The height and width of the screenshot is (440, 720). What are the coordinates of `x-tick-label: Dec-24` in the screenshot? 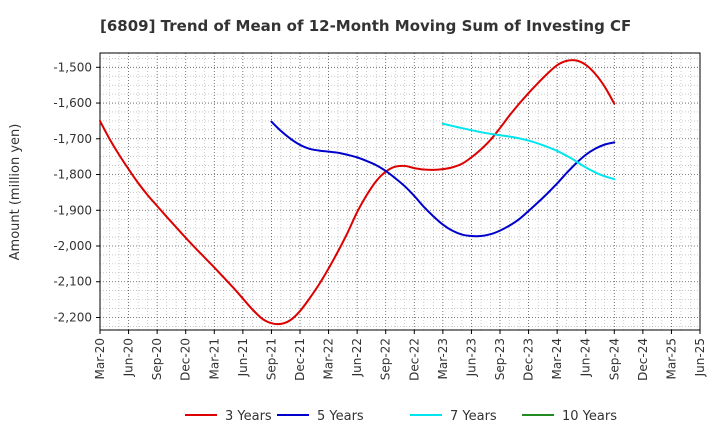 It's located at (643, 359).